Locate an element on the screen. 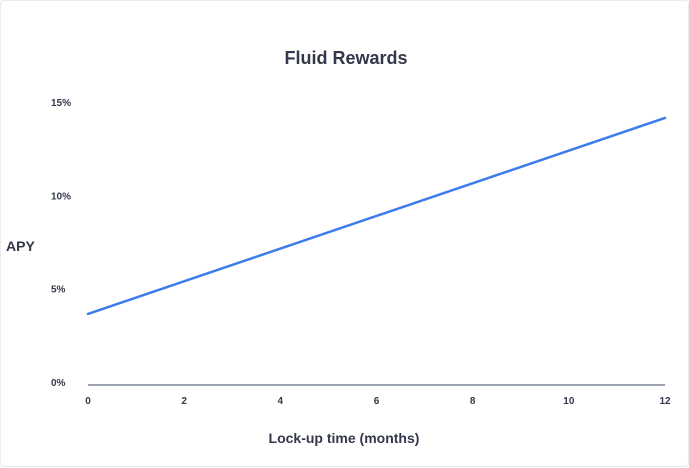  x-tick-label: 6 is located at coordinates (377, 401).